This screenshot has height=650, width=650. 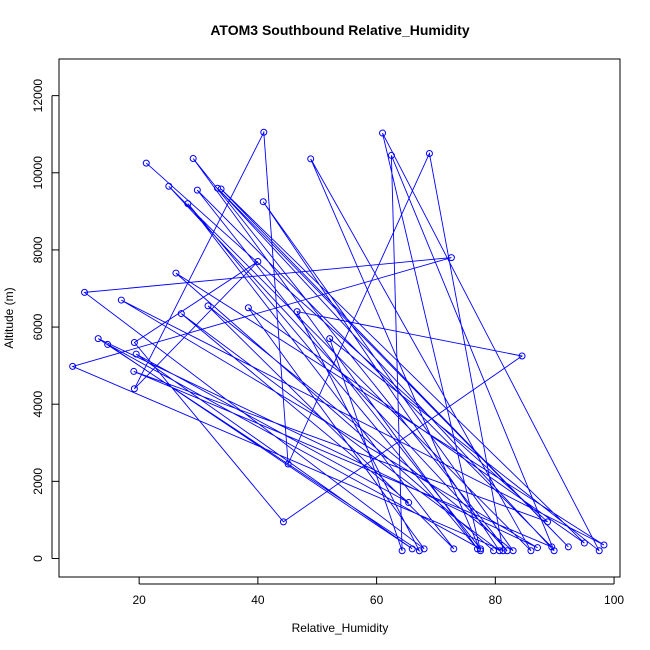 I want to click on y-tick-label: 0, so click(x=38, y=558).